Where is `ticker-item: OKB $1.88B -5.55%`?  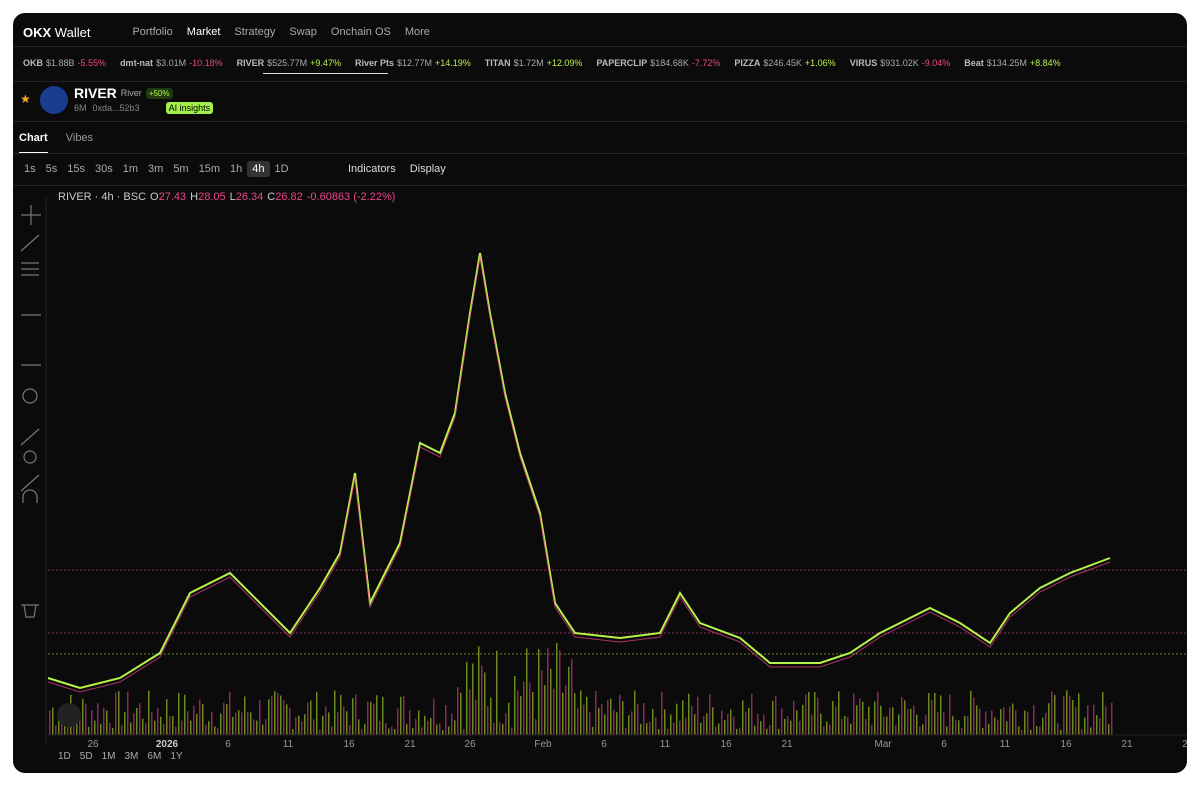 ticker-item: OKB $1.88B -5.55% is located at coordinates (64, 63).